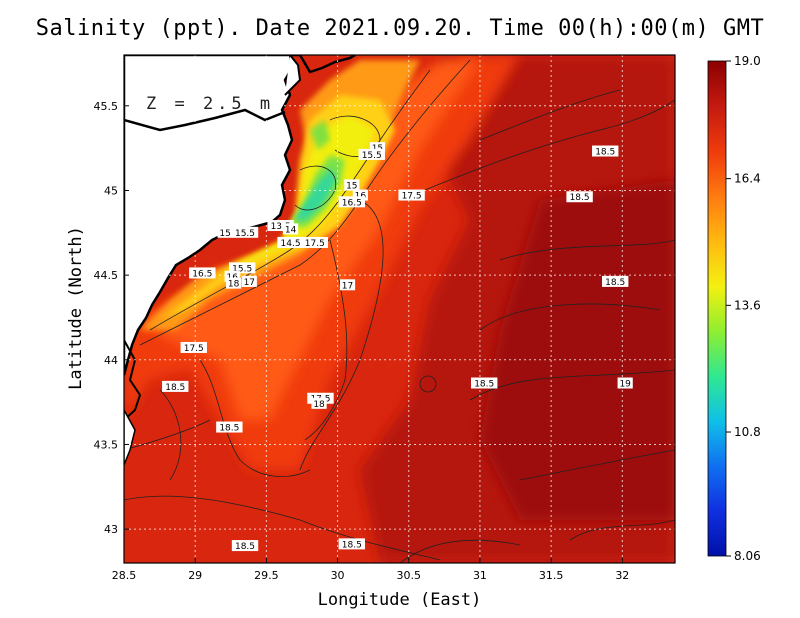 Image resolution: width=800 pixels, height=618 pixels. I want to click on y-tick-label: 45.5, so click(106, 106).